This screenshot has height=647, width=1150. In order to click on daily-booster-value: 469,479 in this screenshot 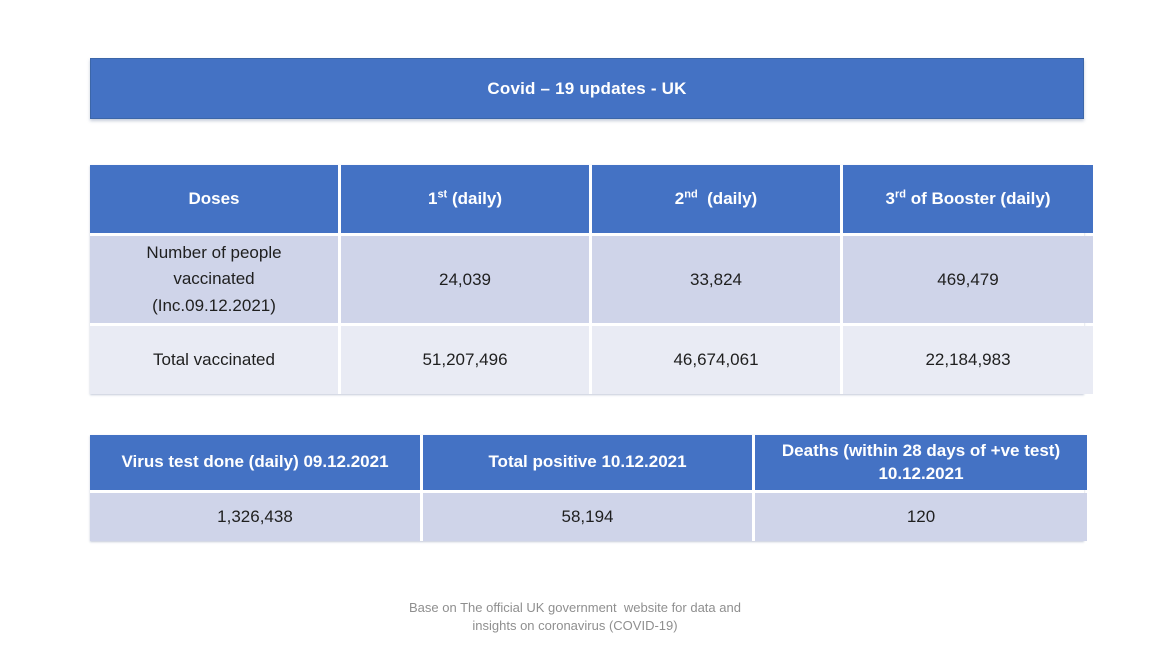, I will do `click(968, 279)`.